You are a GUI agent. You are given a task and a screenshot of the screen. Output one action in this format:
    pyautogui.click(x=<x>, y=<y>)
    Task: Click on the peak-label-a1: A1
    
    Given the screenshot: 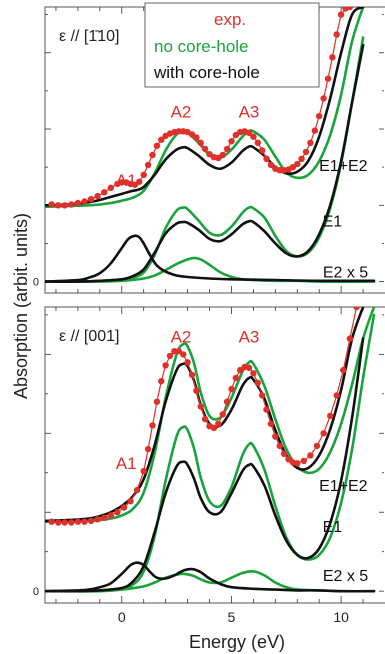 What is the action you would take?
    pyautogui.click(x=126, y=180)
    